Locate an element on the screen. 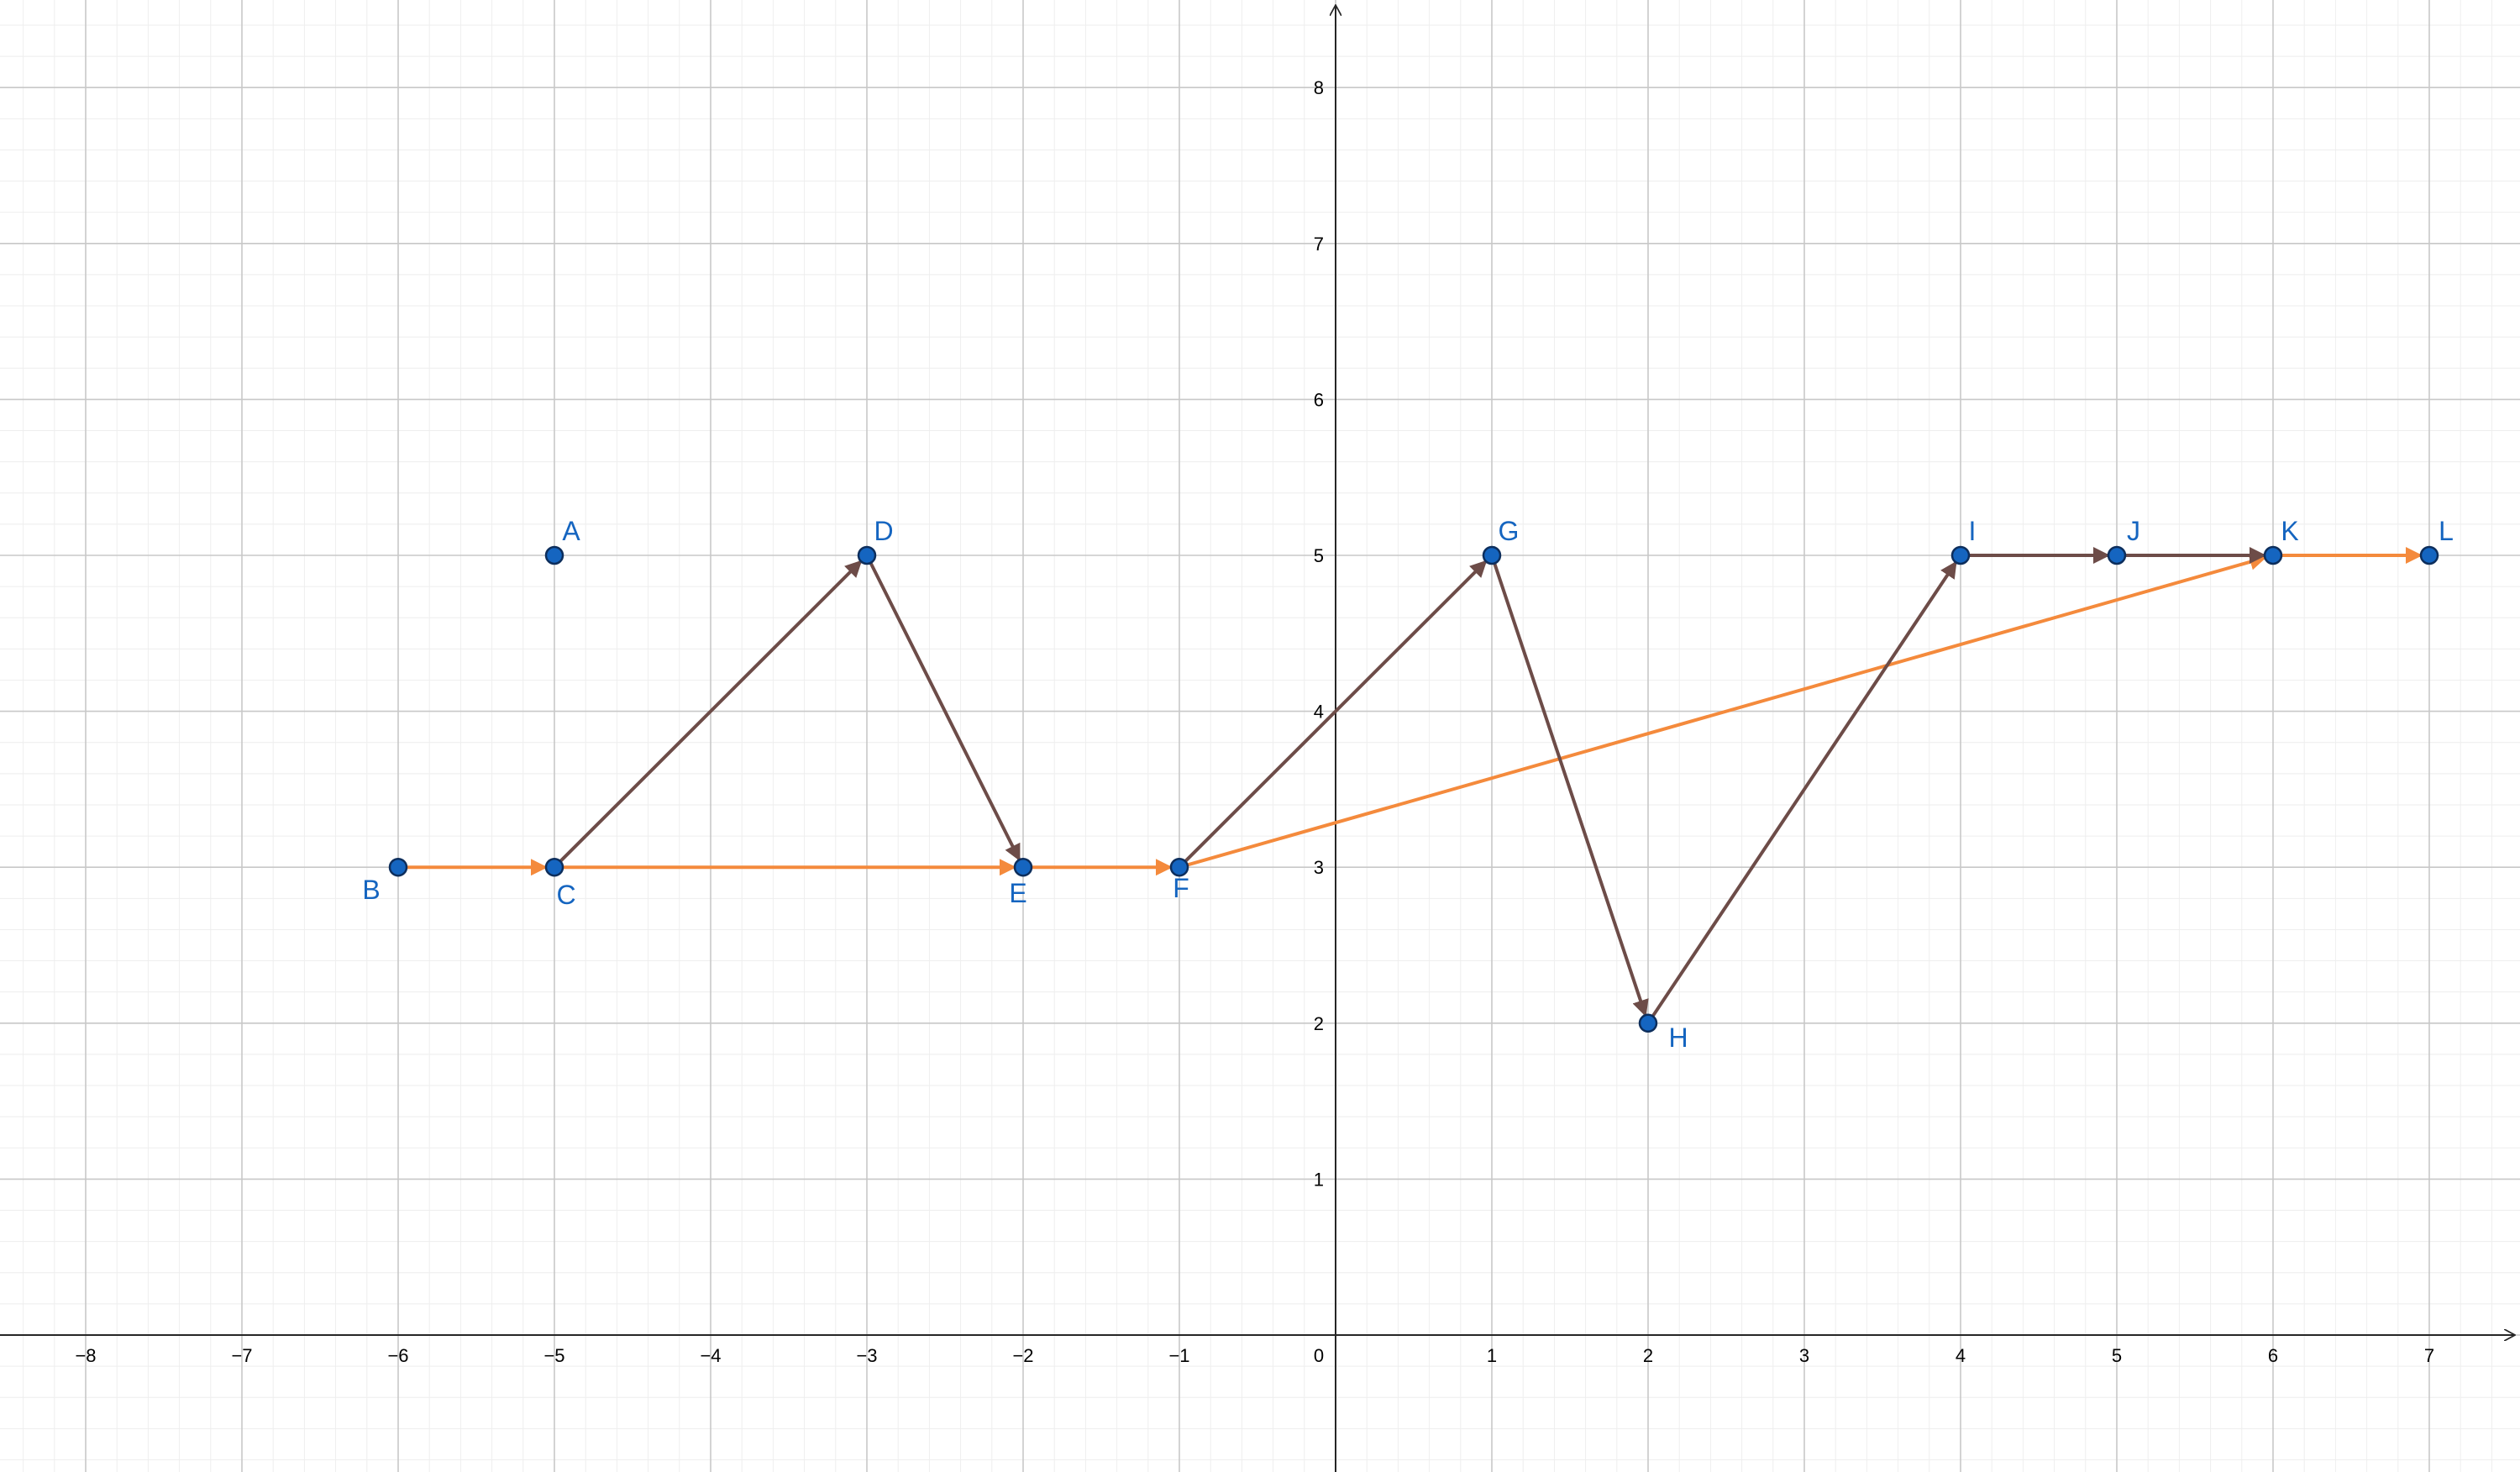  point-label-d: D is located at coordinates (883, 531).